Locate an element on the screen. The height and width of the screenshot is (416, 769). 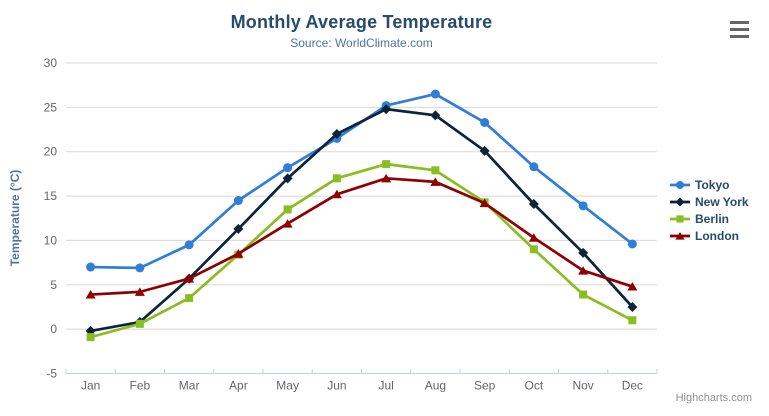
y-axis-title: Temperature (°C) is located at coordinates (15, 218).